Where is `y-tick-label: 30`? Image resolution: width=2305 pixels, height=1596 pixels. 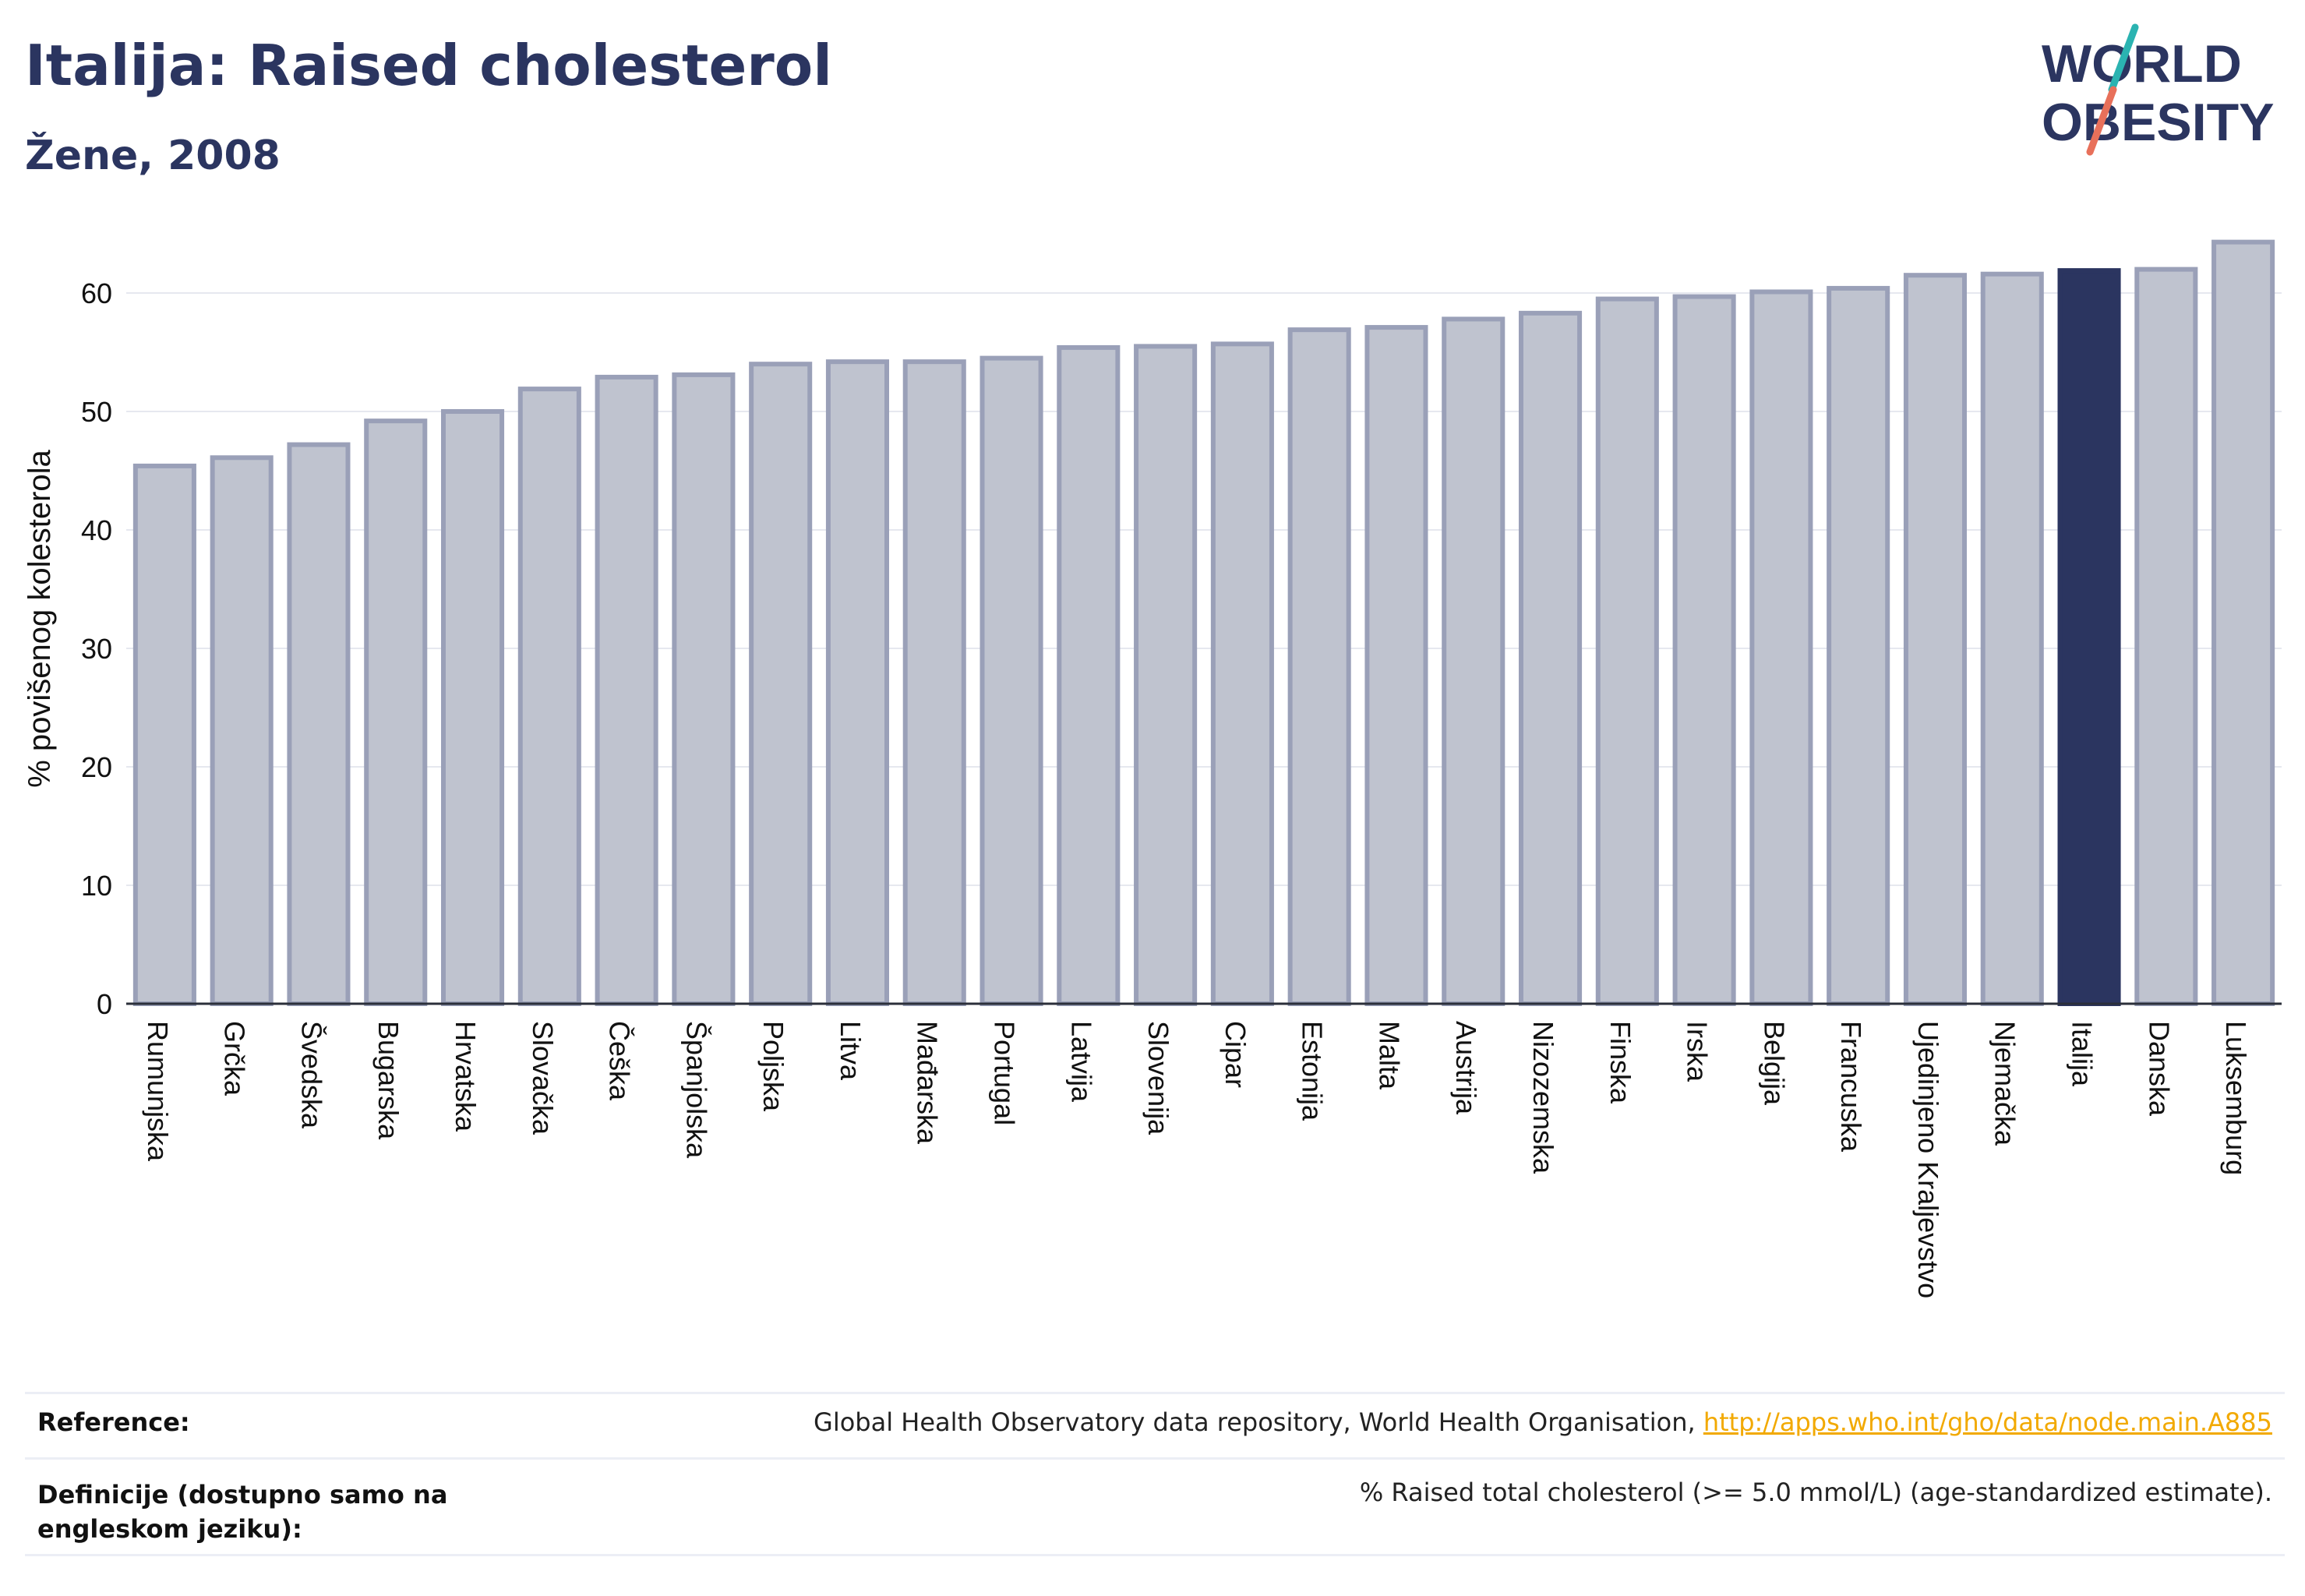
y-tick-label: 30 is located at coordinates (96, 649).